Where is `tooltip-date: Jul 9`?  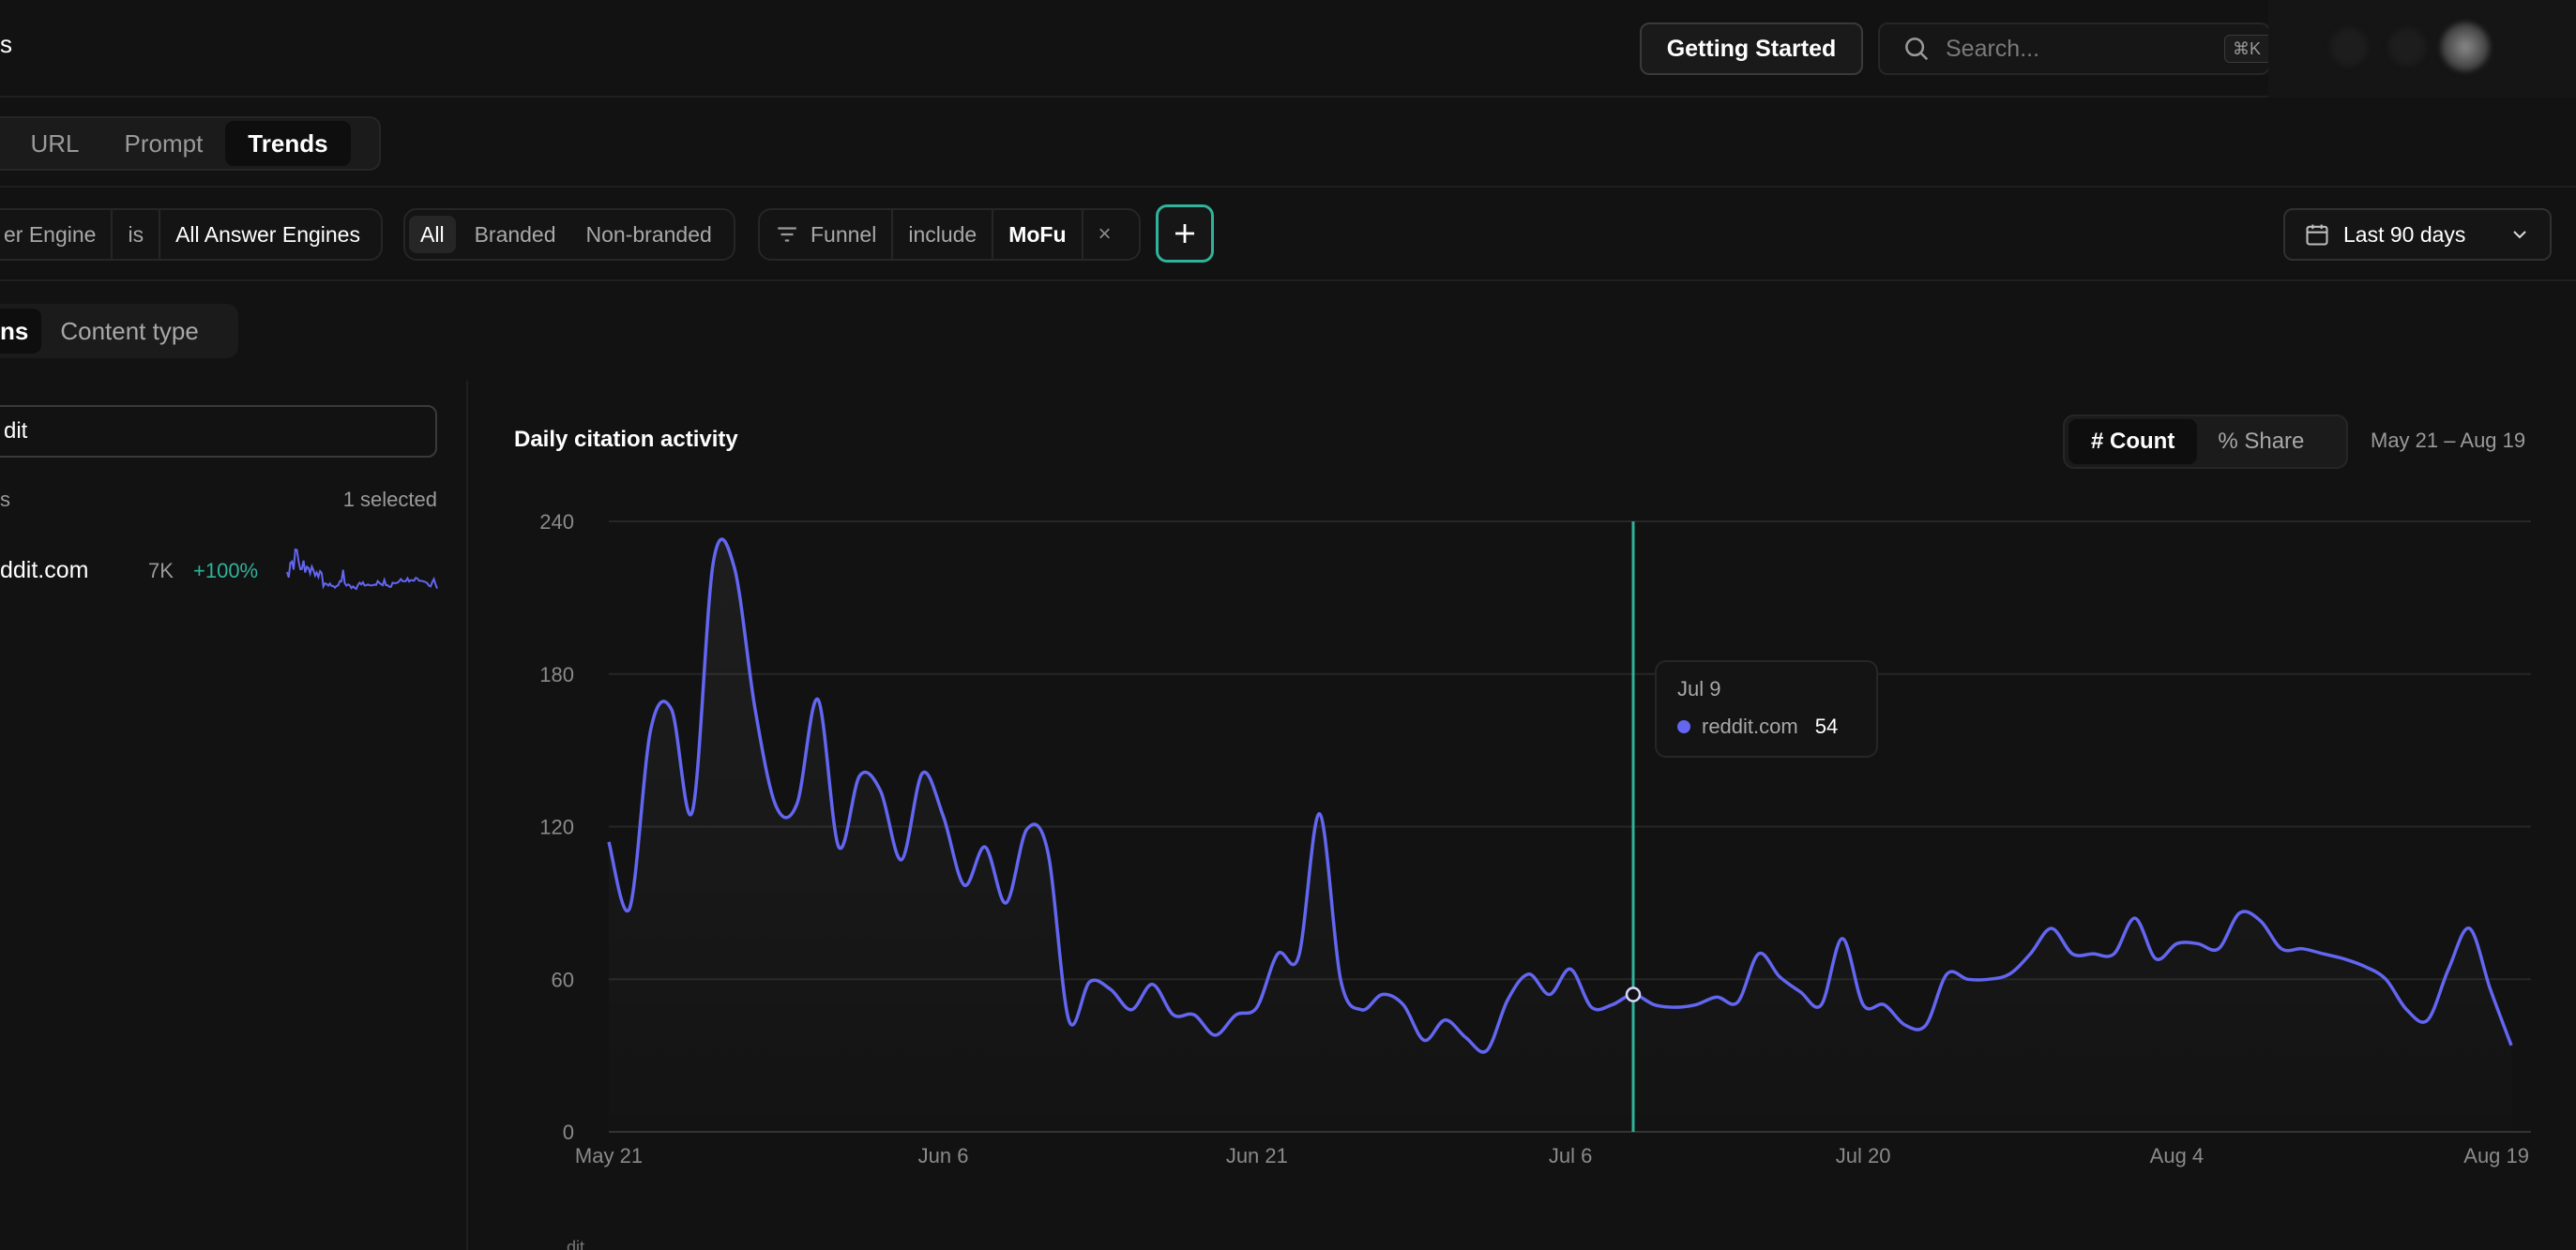
tooltip-date: Jul 9 is located at coordinates (1699, 688).